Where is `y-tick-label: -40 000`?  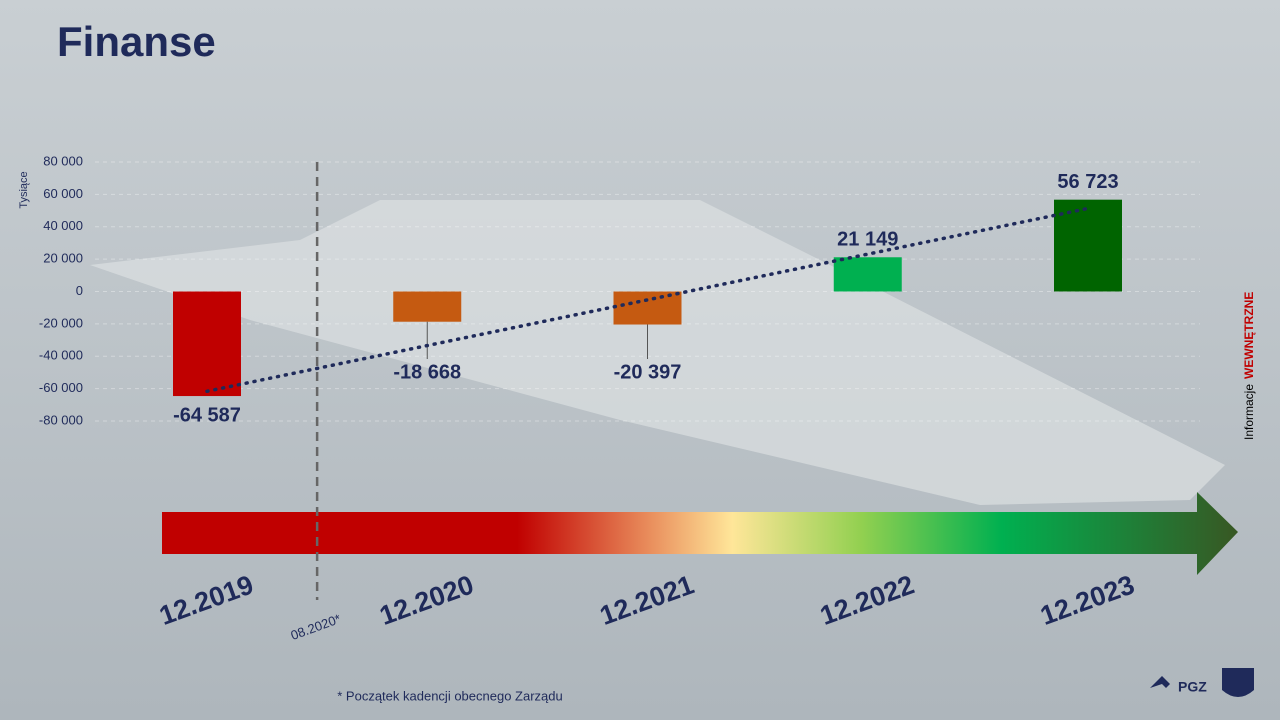
y-tick-label: -40 000 is located at coordinates (61, 355).